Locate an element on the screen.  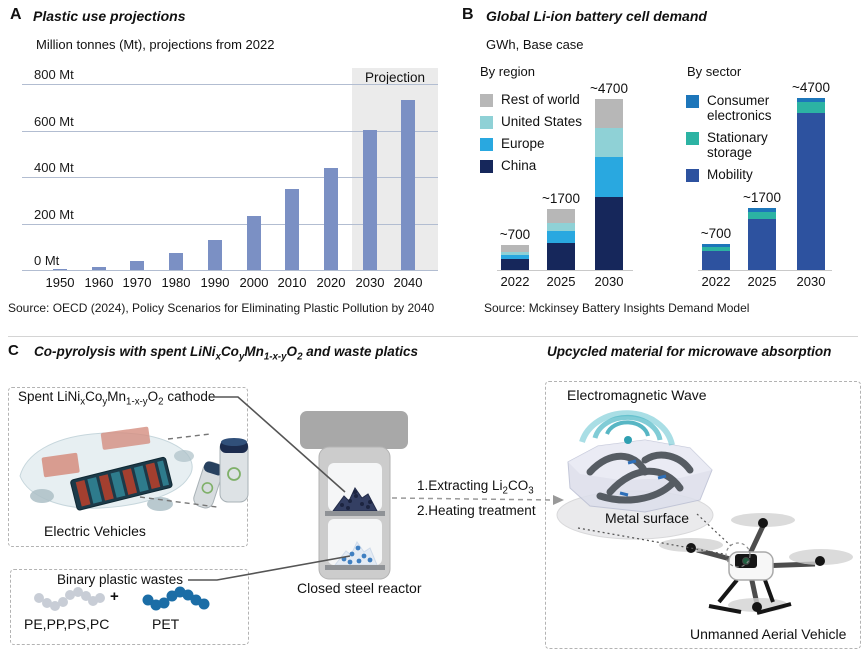
legend-item-consumer-electronics: Consumer electronics is located at coordinates (736, 108).